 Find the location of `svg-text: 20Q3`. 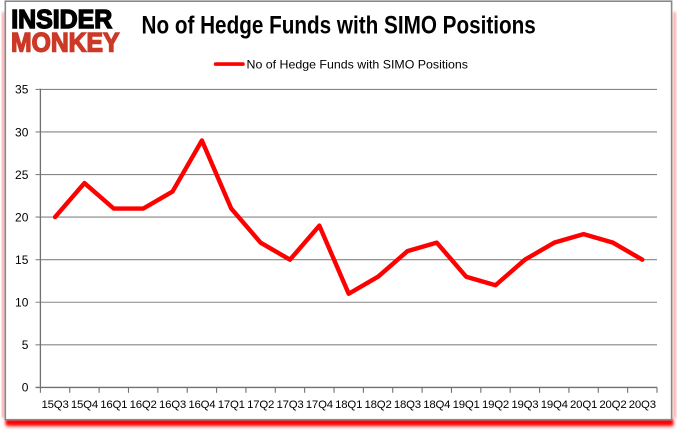

svg-text: 20Q3 is located at coordinates (642, 405).